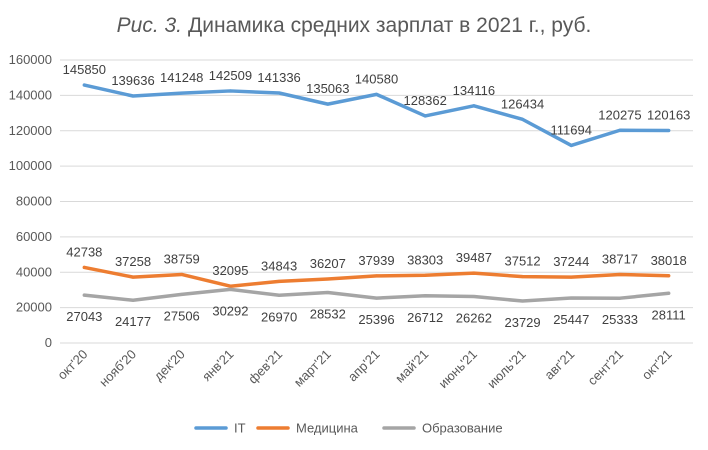 The image size is (708, 450). I want to click on x-tick-label: янв'21, so click(218, 366).